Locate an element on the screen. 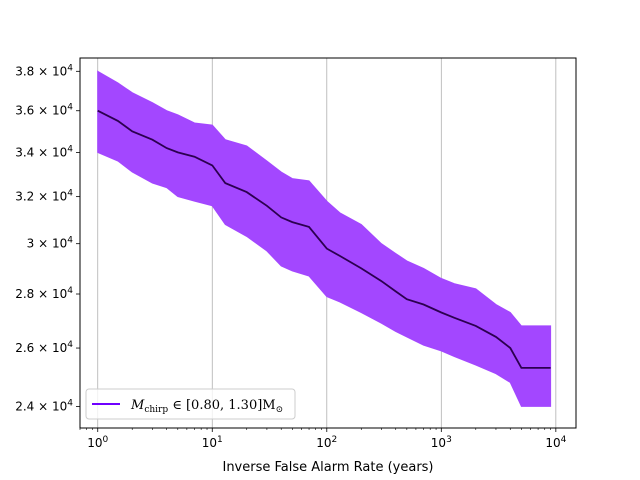  y-tick-label: 2.6 × 104 is located at coordinates (44, 347).